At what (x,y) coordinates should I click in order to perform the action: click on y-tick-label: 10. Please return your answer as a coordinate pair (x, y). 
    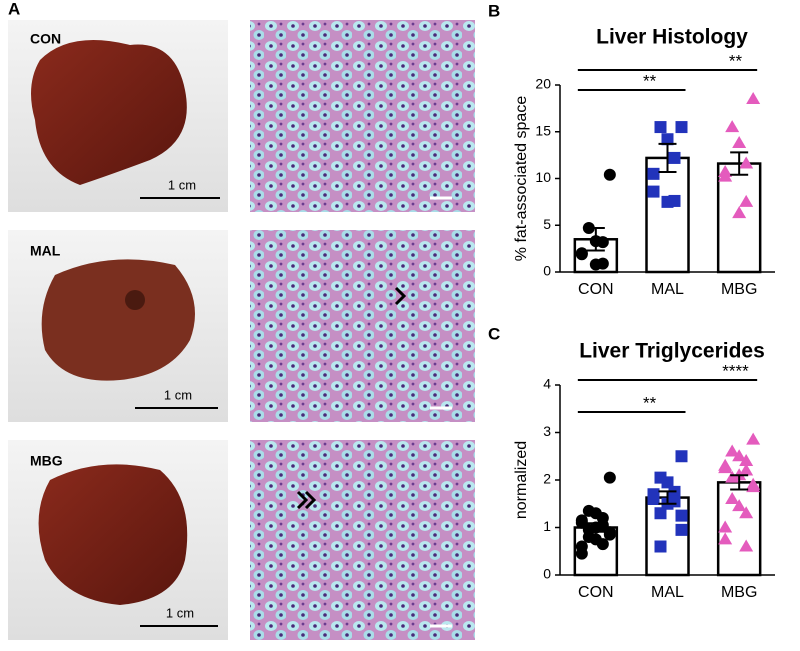
    Looking at the image, I should click on (543, 177).